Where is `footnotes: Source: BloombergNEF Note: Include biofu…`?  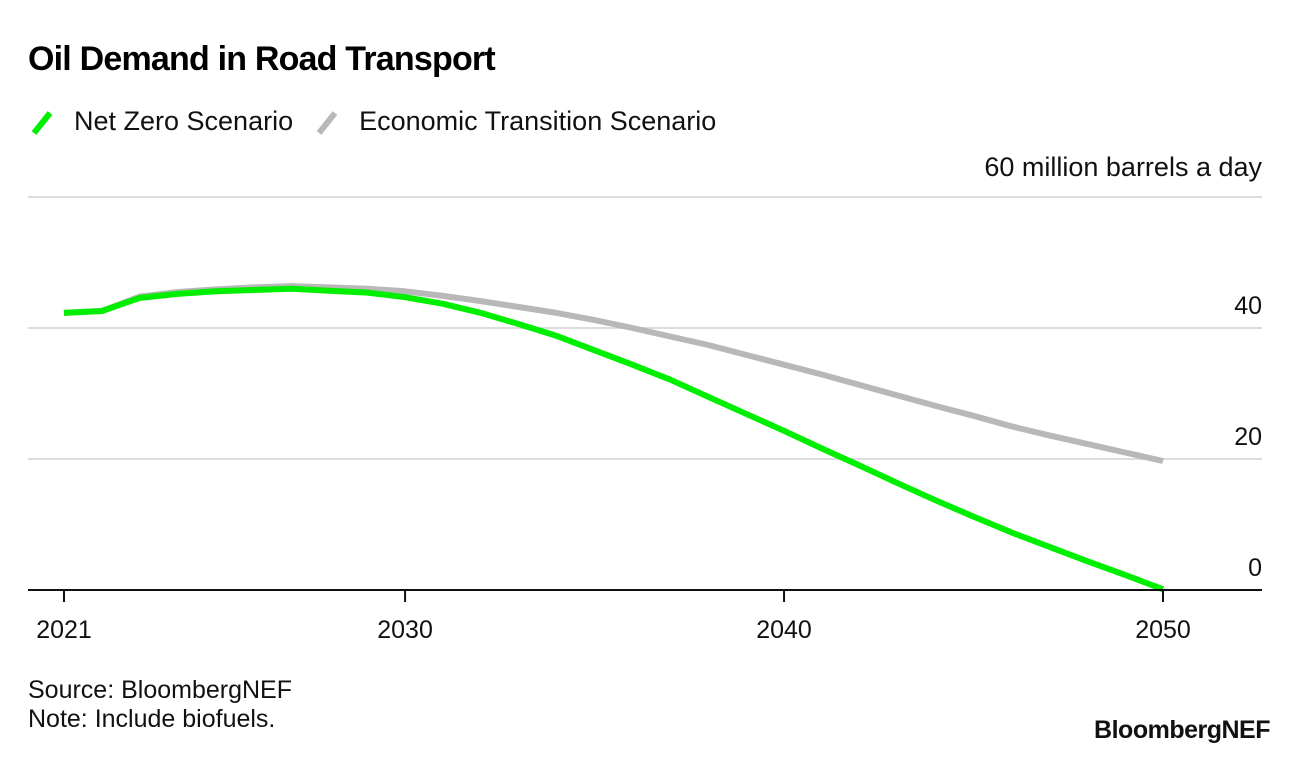 footnotes: Source: BloombergNEF Note: Include biofu… is located at coordinates (160, 705).